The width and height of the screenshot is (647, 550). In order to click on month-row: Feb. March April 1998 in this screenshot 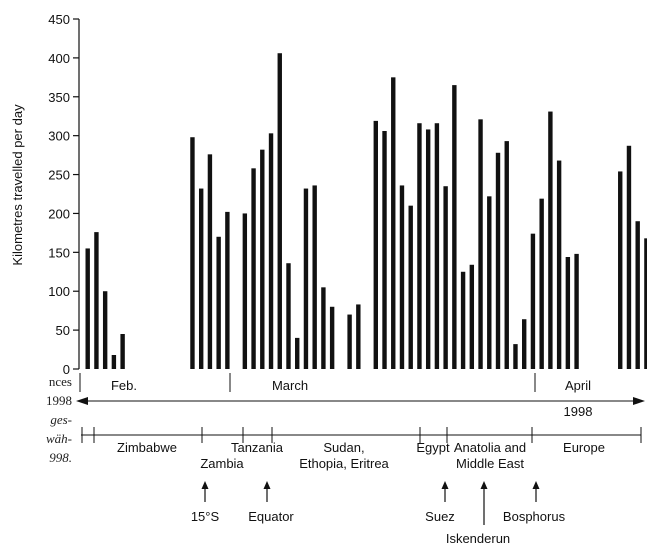, I will do `click(360, 396)`.